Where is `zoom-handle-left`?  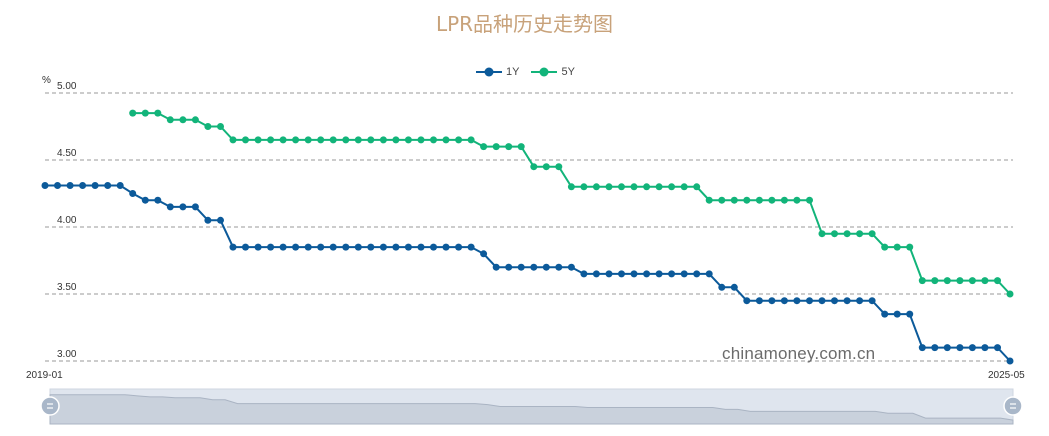 zoom-handle-left is located at coordinates (50, 406).